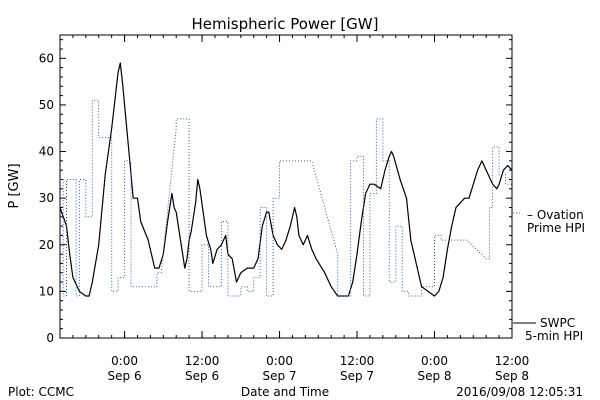  I want to click on y-tick-label: 0, so click(50, 338).